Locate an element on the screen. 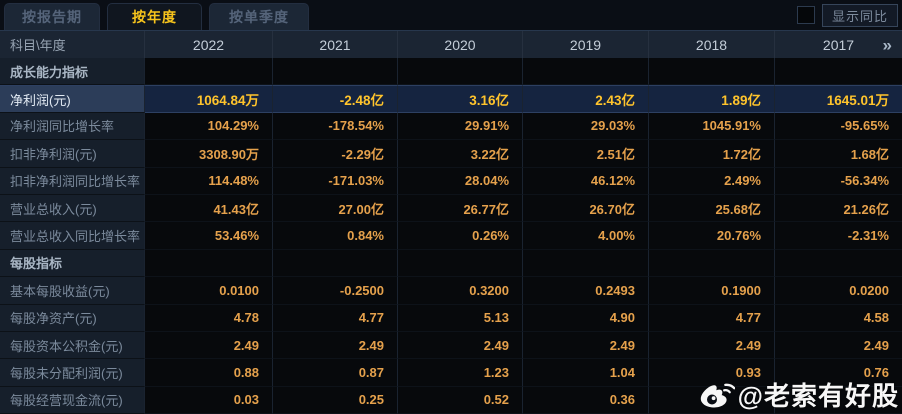 The image size is (902, 414). value-cell: 29.91% is located at coordinates (460, 126).